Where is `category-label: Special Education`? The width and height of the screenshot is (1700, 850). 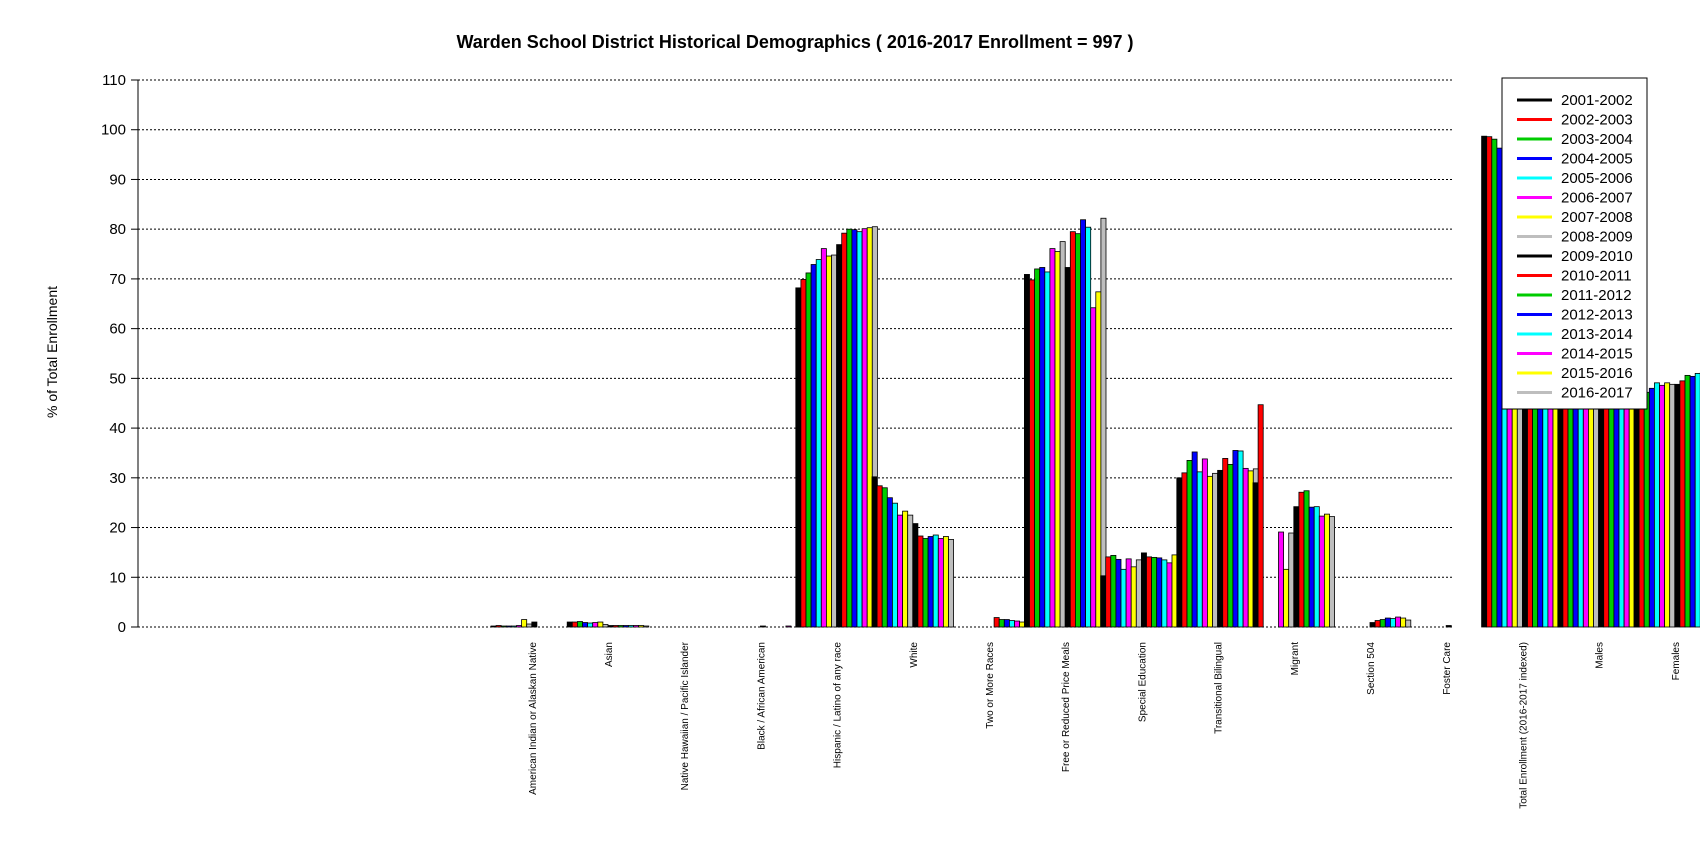
category-label: Special Education is located at coordinates (1142, 682).